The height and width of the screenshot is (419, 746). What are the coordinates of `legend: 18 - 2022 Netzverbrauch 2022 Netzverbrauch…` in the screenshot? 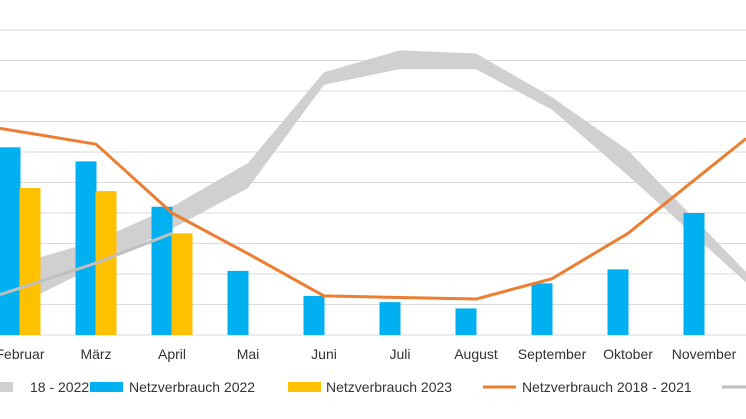 It's located at (373, 387).